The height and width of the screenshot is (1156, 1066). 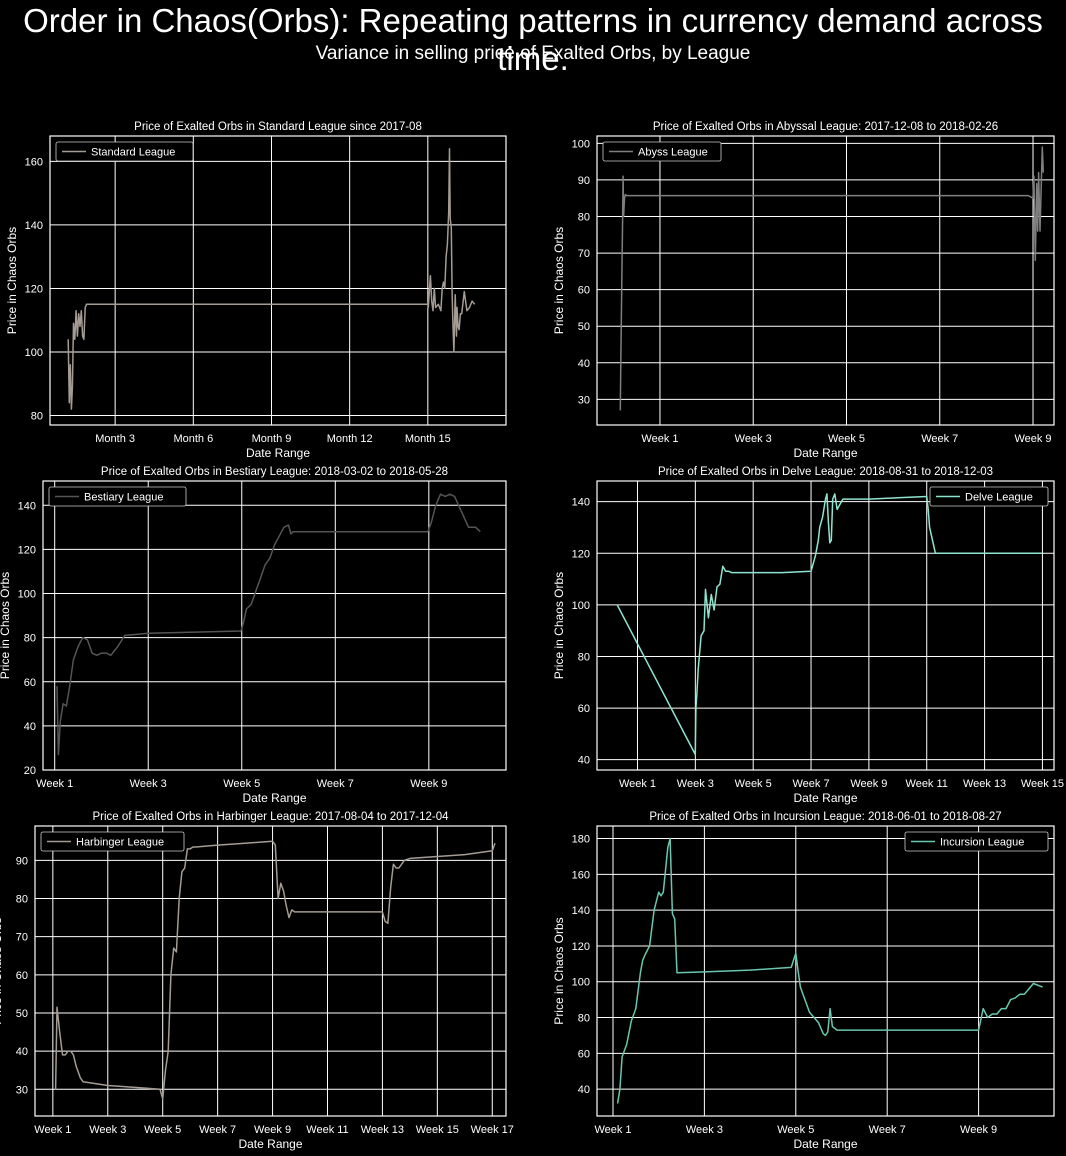 What do you see at coordinates (581, 840) in the screenshot?
I see `y-tick-label: 180` at bounding box center [581, 840].